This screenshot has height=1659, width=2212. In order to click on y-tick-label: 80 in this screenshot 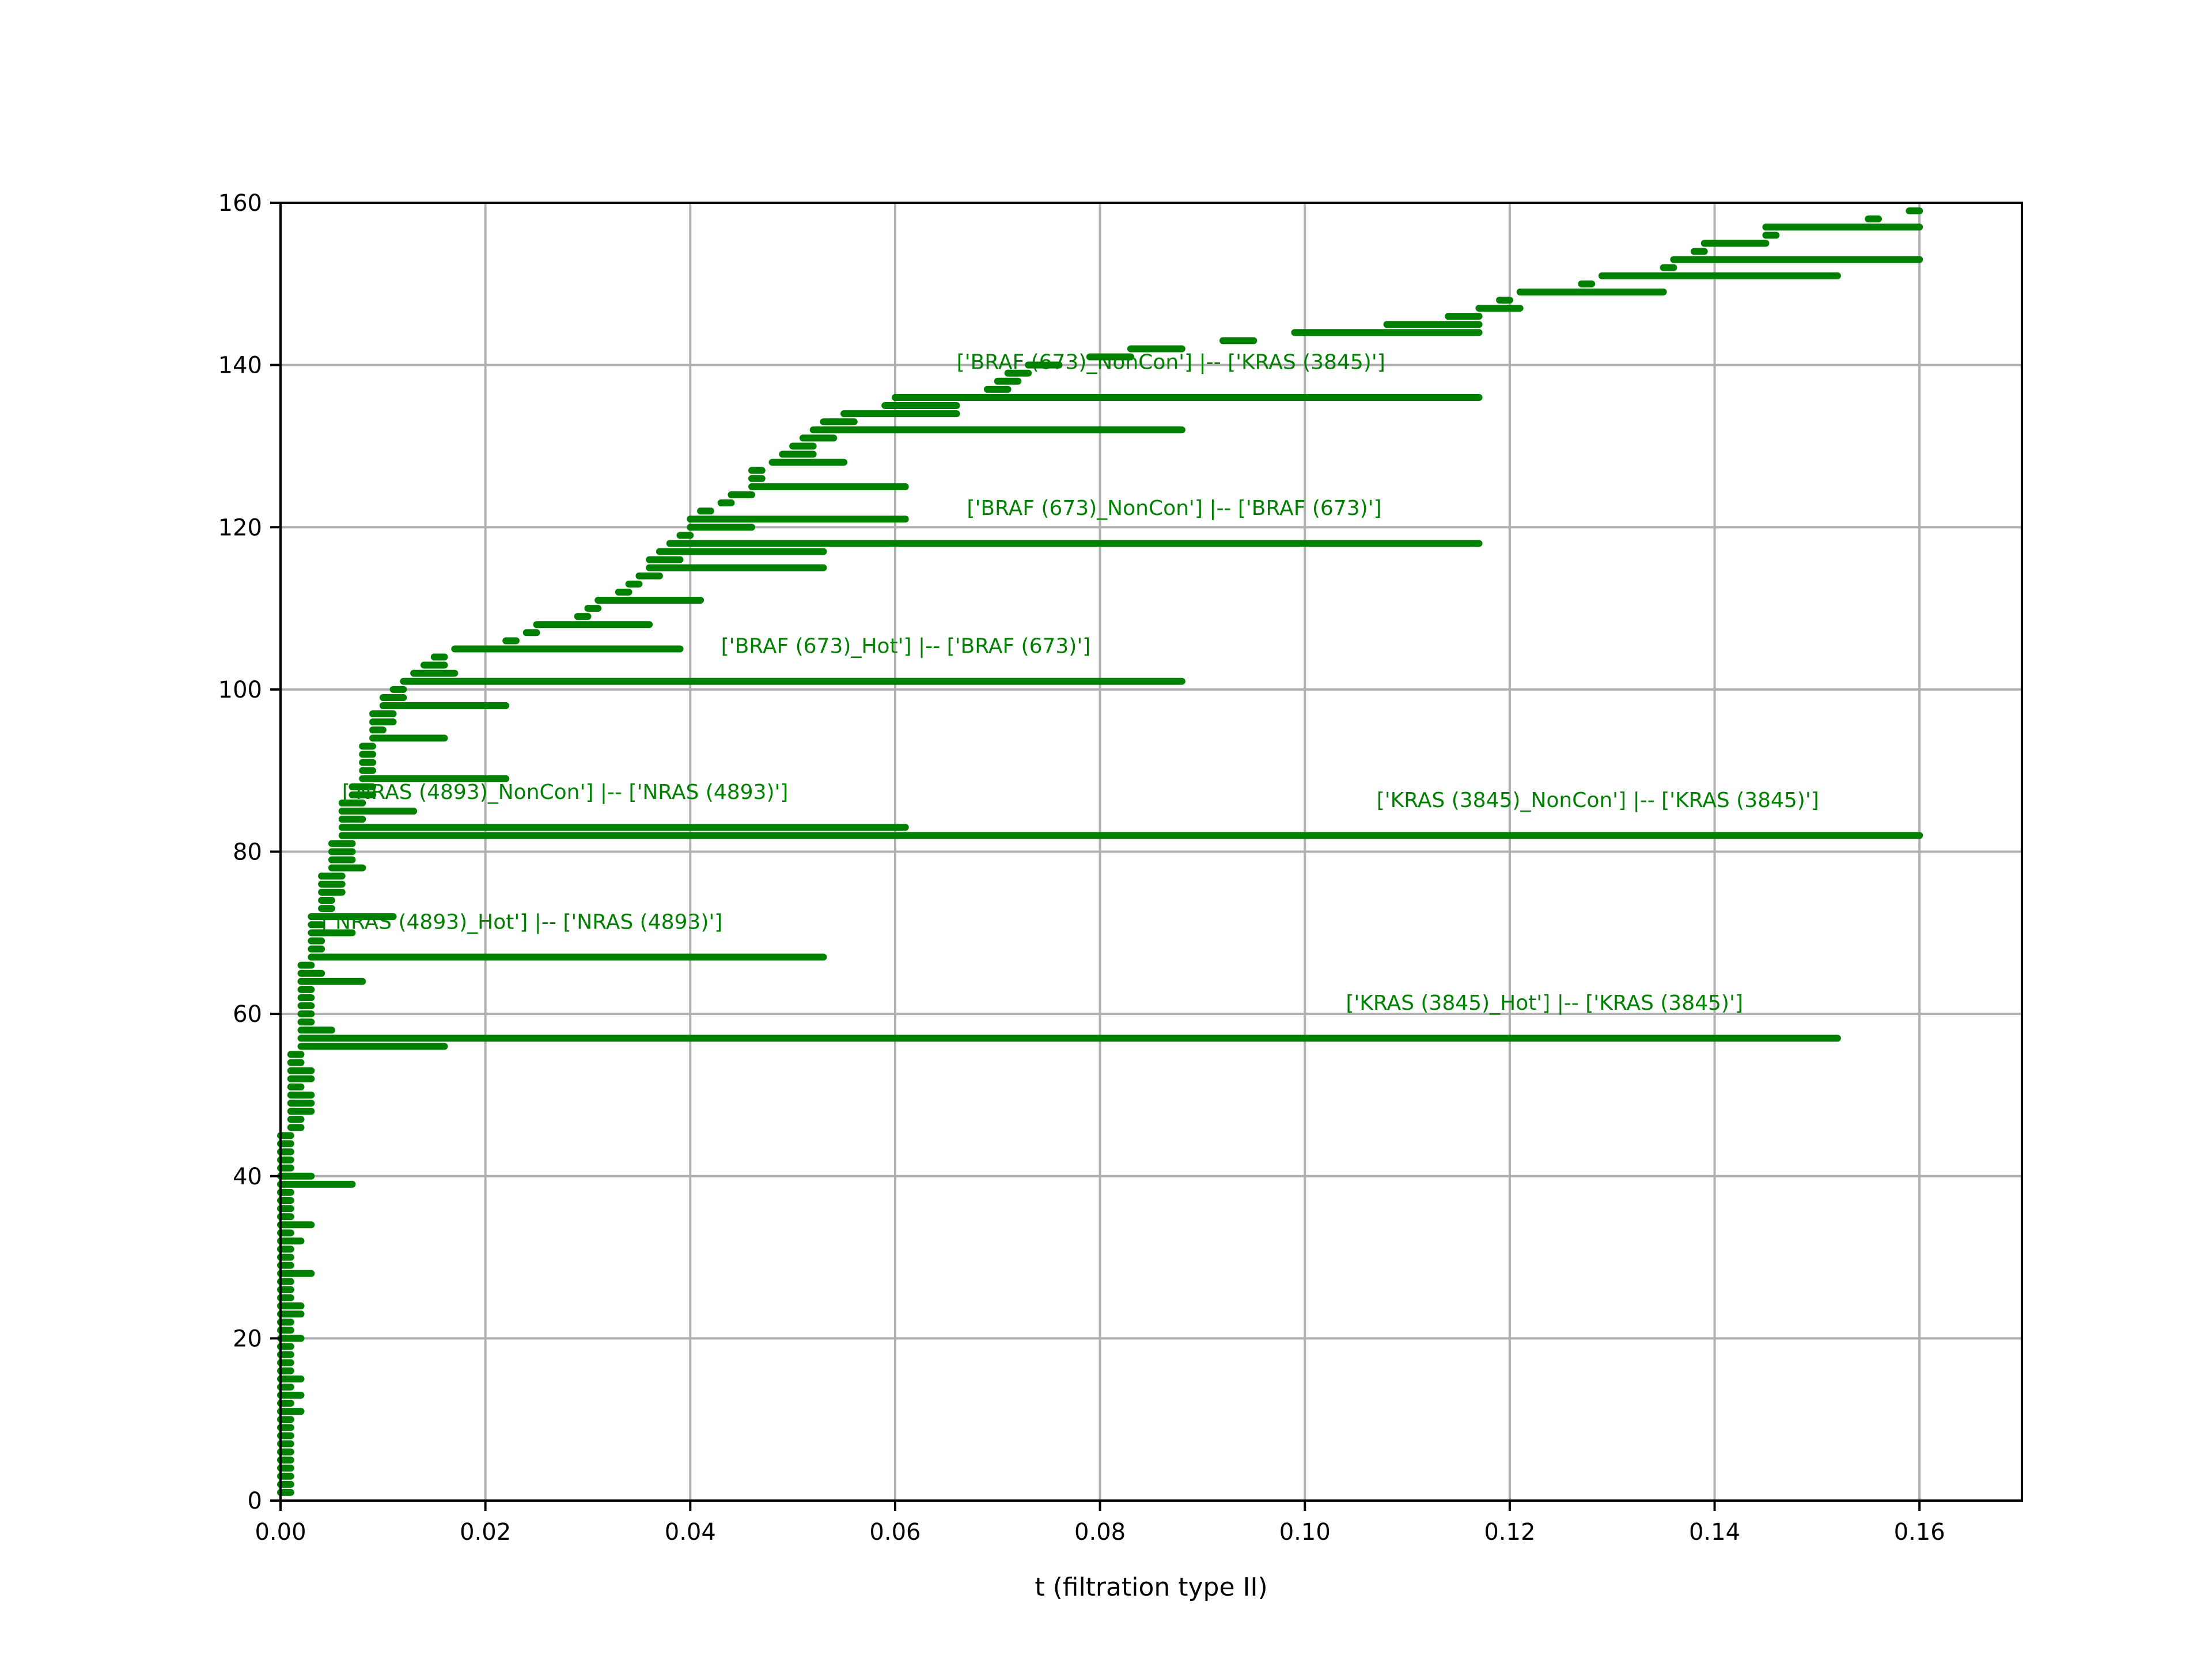, I will do `click(247, 852)`.